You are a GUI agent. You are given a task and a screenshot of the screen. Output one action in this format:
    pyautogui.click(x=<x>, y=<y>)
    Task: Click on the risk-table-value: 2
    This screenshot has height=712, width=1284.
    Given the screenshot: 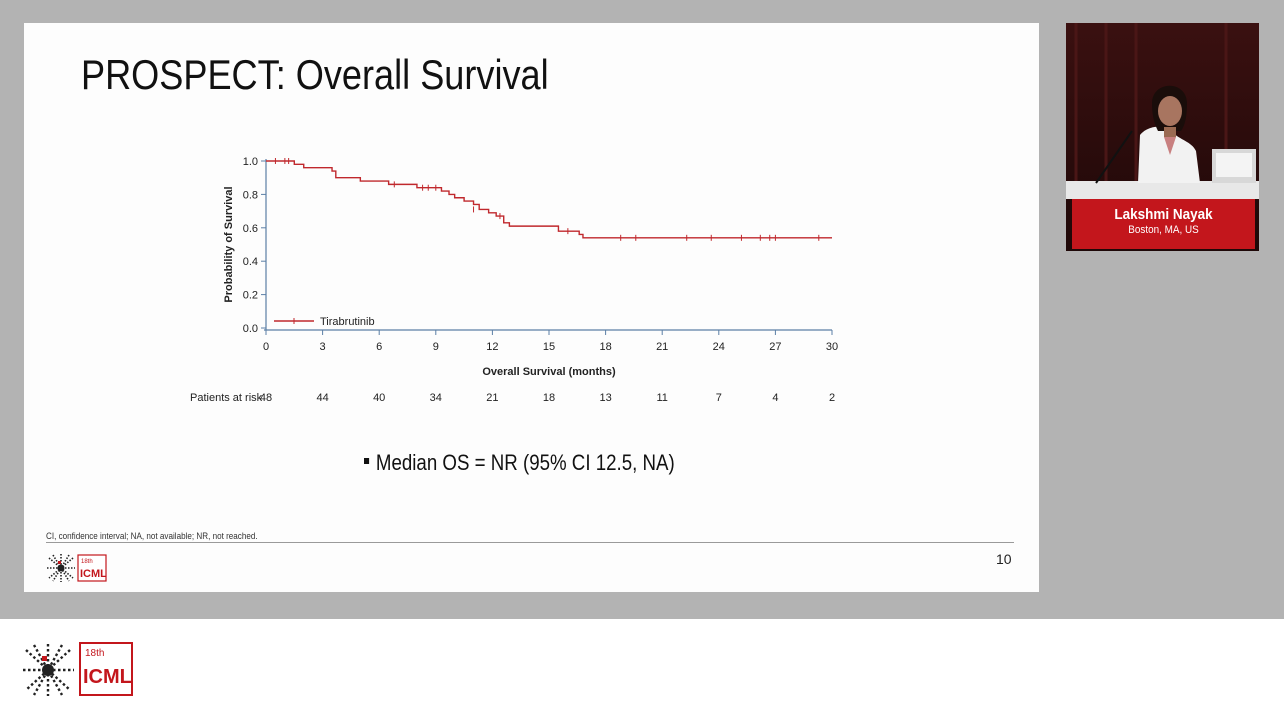 What is the action you would take?
    pyautogui.click(x=832, y=398)
    